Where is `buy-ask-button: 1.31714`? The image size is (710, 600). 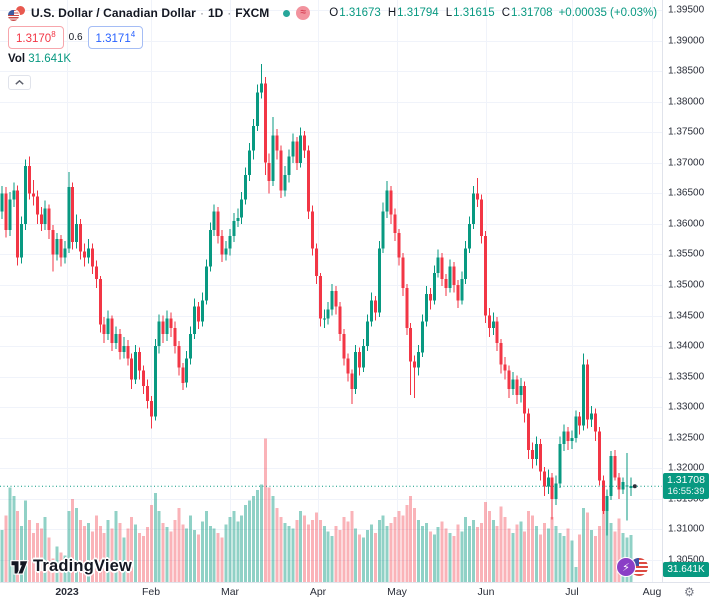 buy-ask-button: 1.31714 is located at coordinates (115, 37).